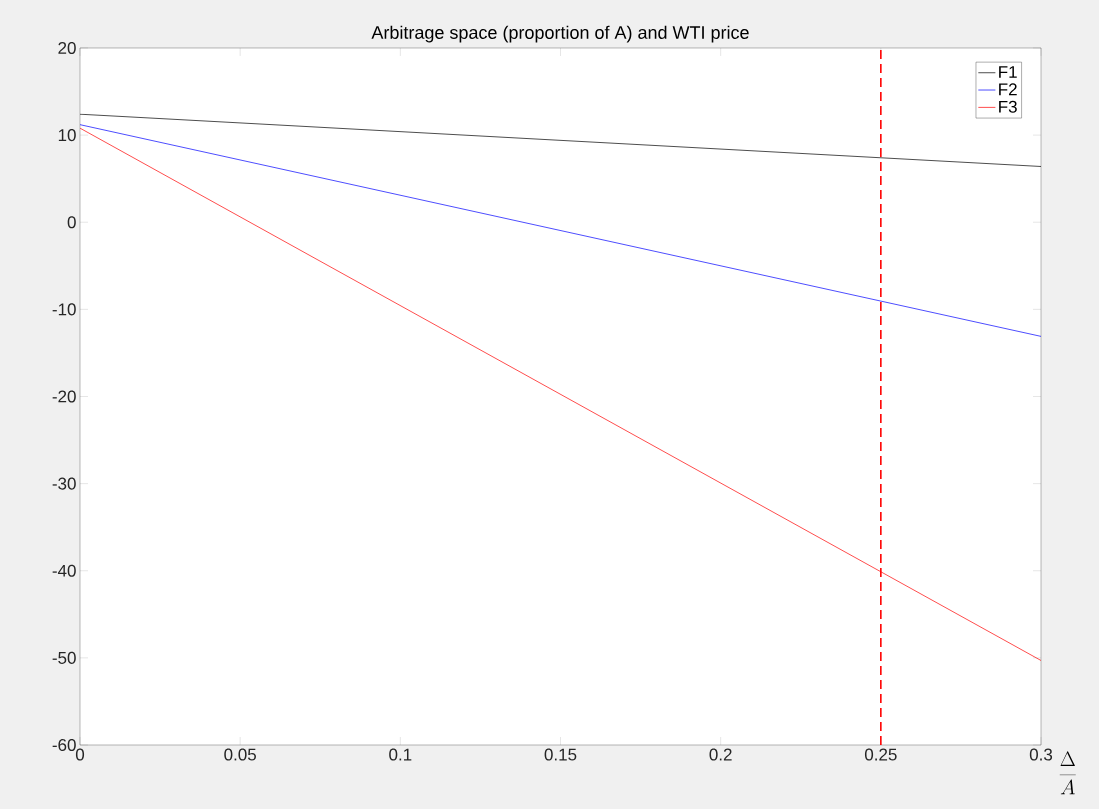 Image resolution: width=1099 pixels, height=809 pixels. What do you see at coordinates (64, 396) in the screenshot?
I see `y-tick-label: -20` at bounding box center [64, 396].